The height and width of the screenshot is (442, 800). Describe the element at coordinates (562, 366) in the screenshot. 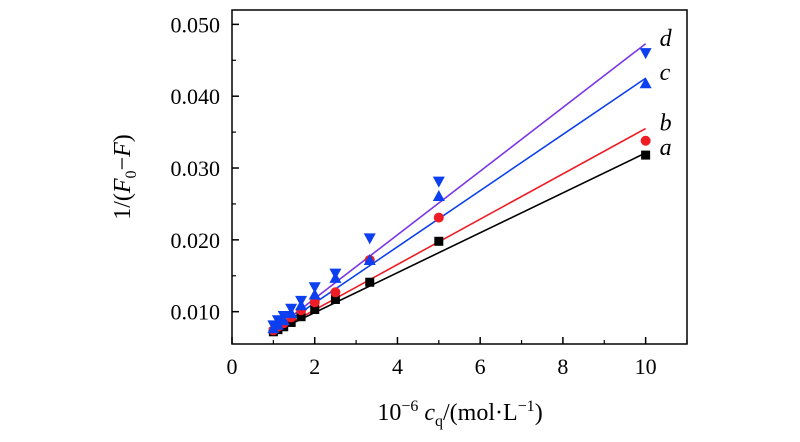

I see `x-tick-label: 8` at that location.